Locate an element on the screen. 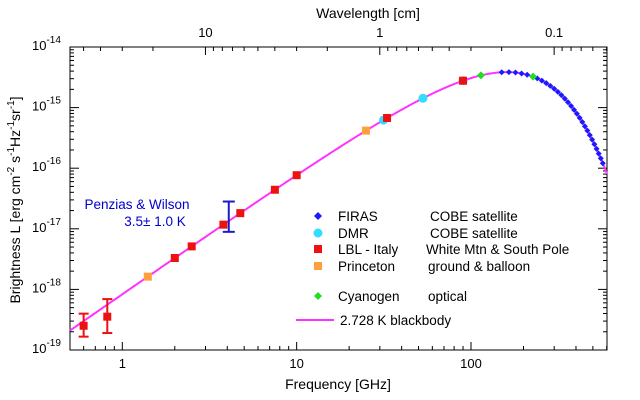 Image resolution: width=640 pixels, height=400 pixels. y-axis-title-sup1: -2 is located at coordinates (11, 170).